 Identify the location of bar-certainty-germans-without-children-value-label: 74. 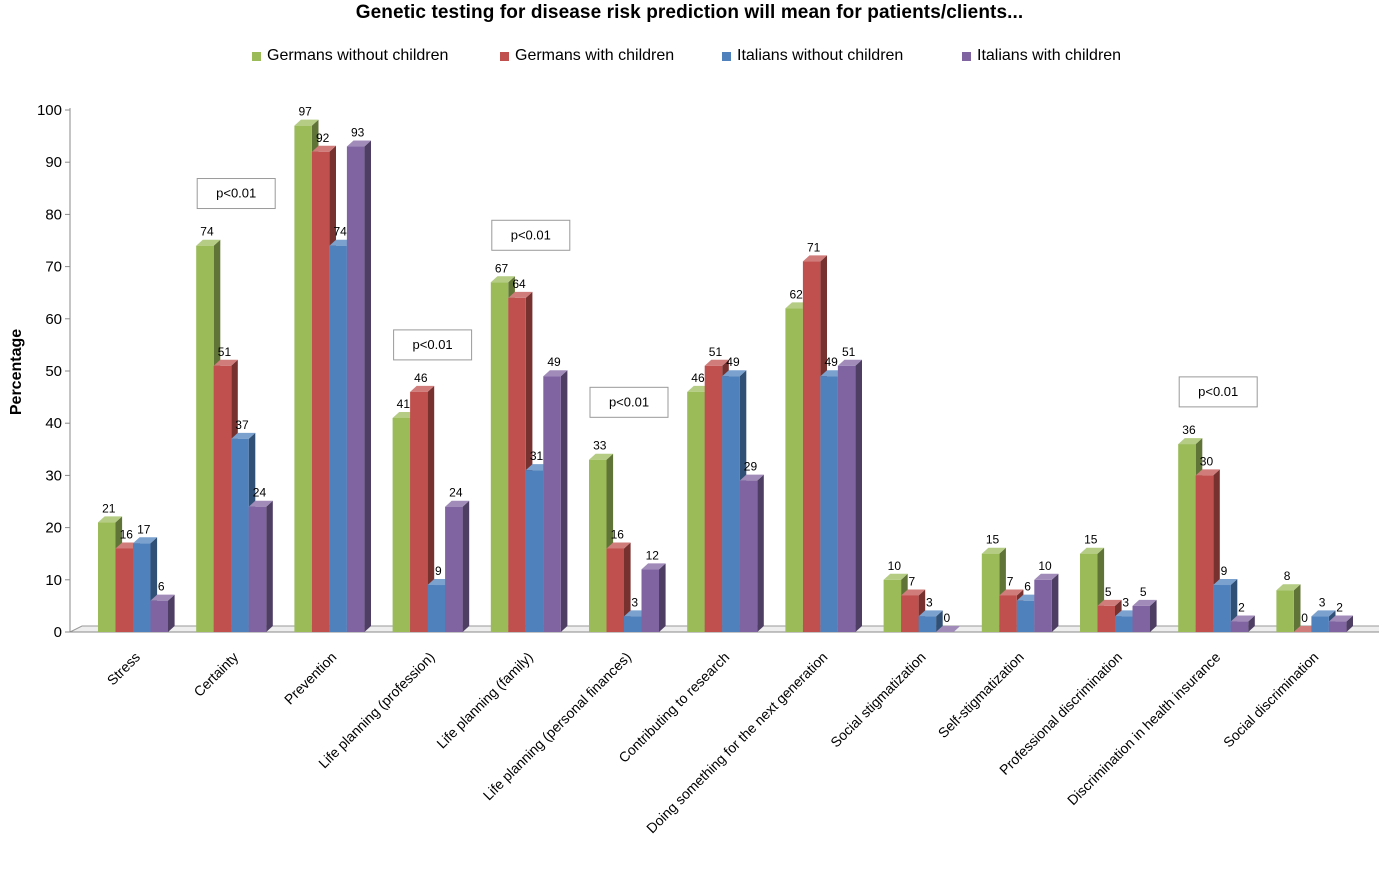
(207, 232).